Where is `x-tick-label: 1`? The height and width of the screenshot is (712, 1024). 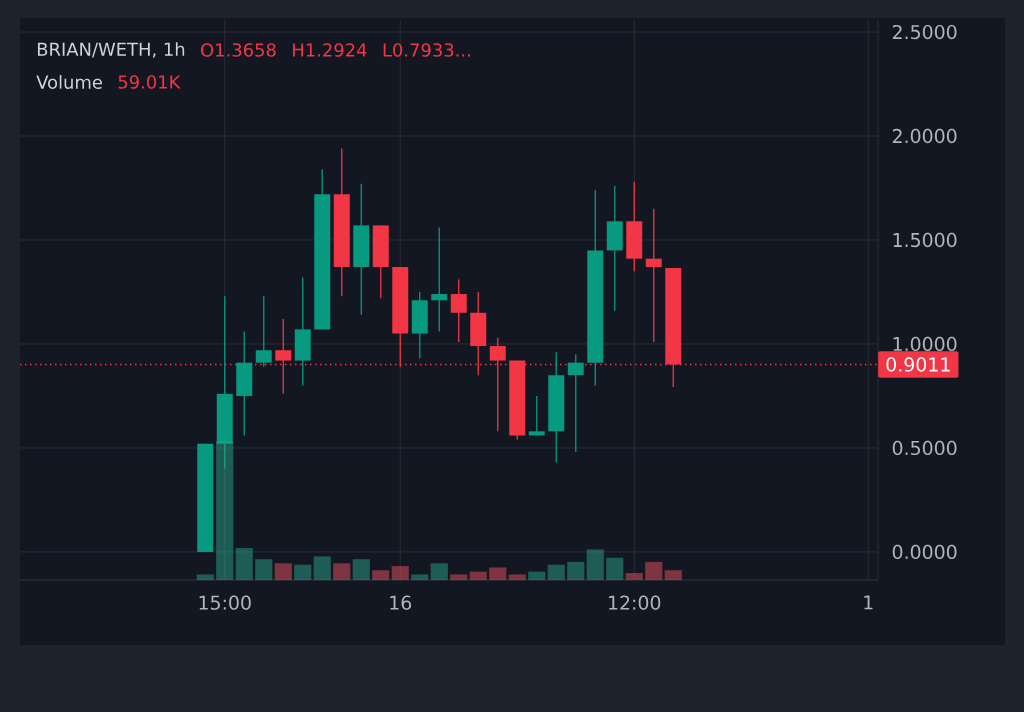
x-tick-label: 1 is located at coordinates (868, 602).